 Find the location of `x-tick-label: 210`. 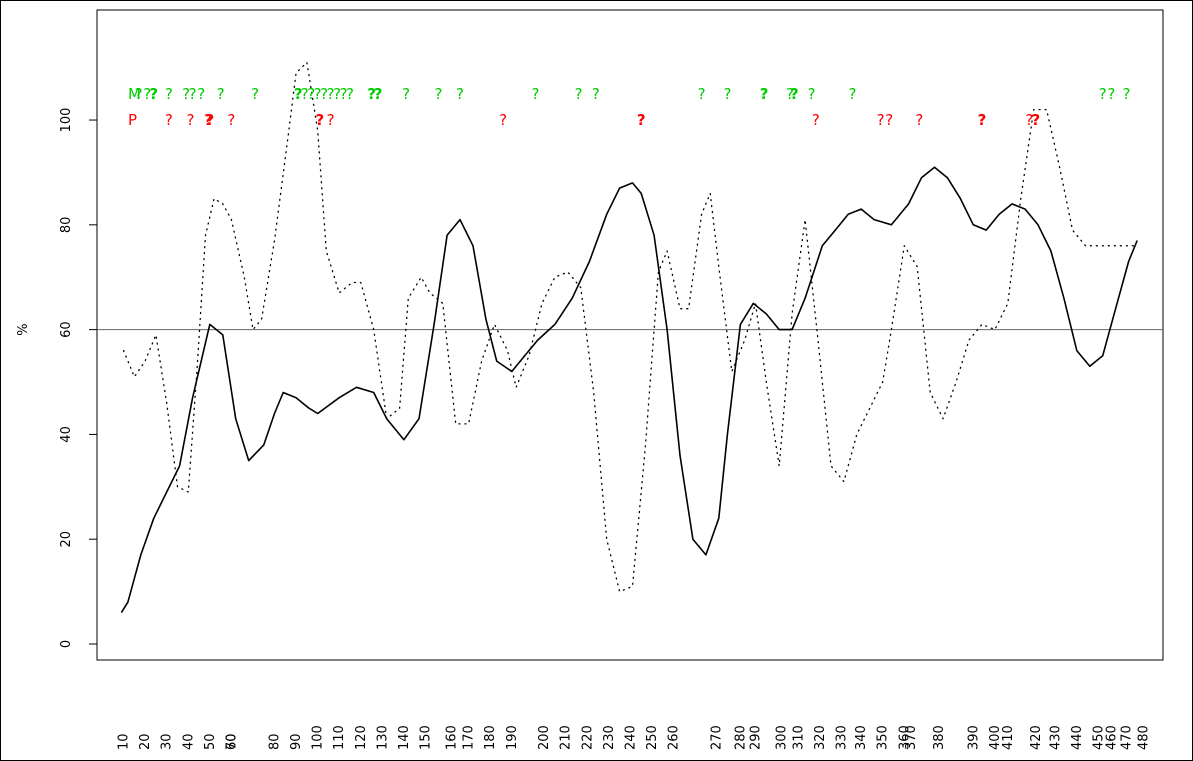

x-tick-label: 210 is located at coordinates (566, 737).